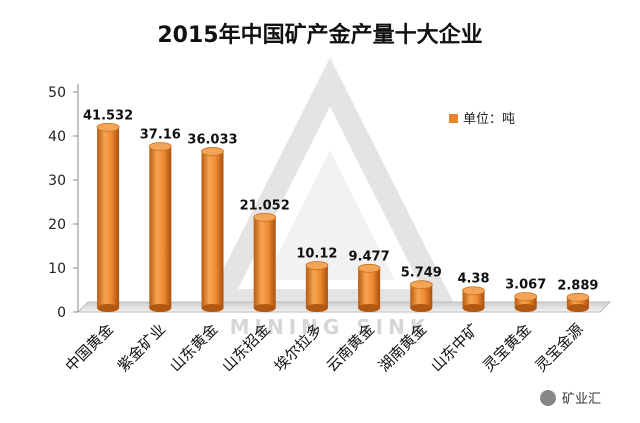 This screenshot has height=423, width=640. What do you see at coordinates (473, 279) in the screenshot?
I see `value-label: 4.38` at bounding box center [473, 279].